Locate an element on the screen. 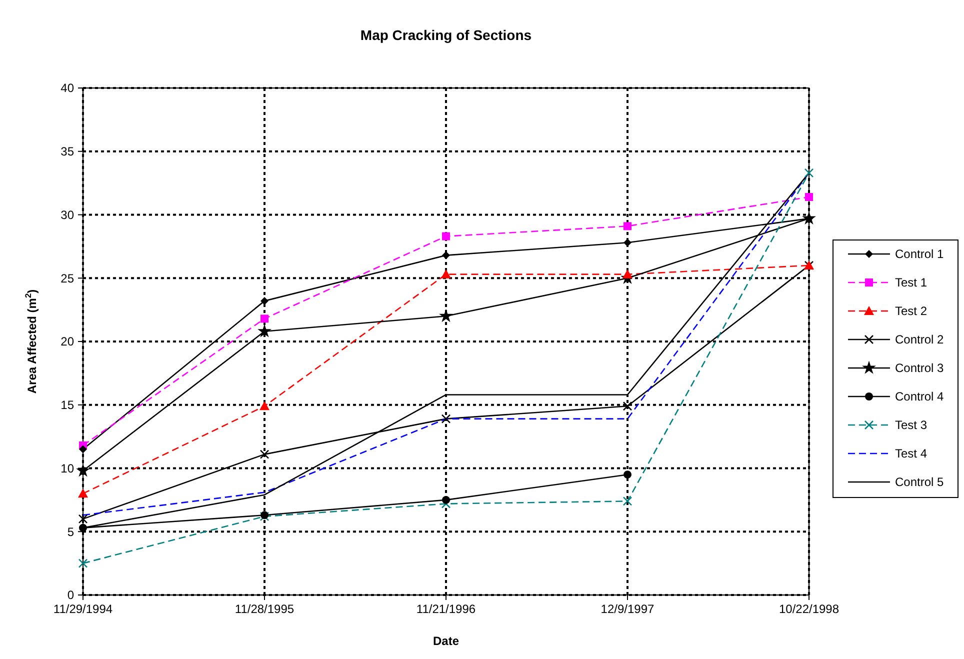 The image size is (964, 659). legend-label: Control 2 is located at coordinates (919, 339).